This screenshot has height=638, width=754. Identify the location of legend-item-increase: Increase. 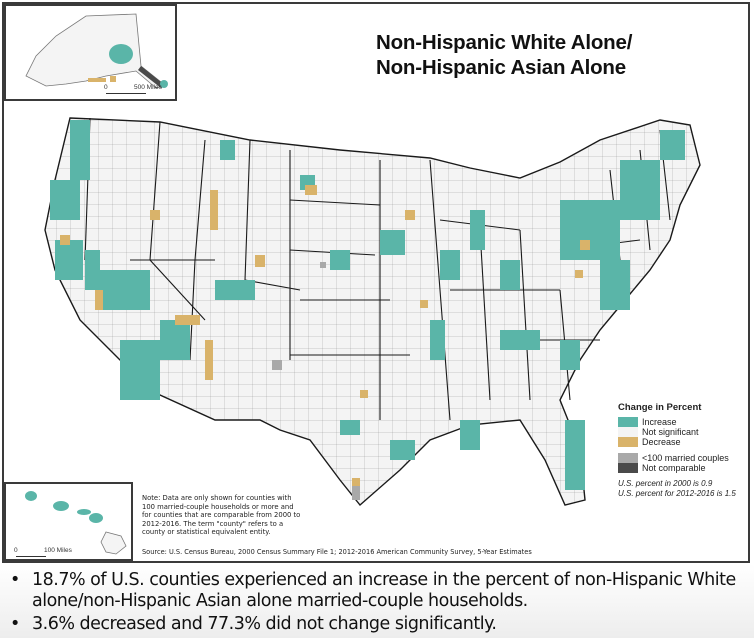
(677, 422).